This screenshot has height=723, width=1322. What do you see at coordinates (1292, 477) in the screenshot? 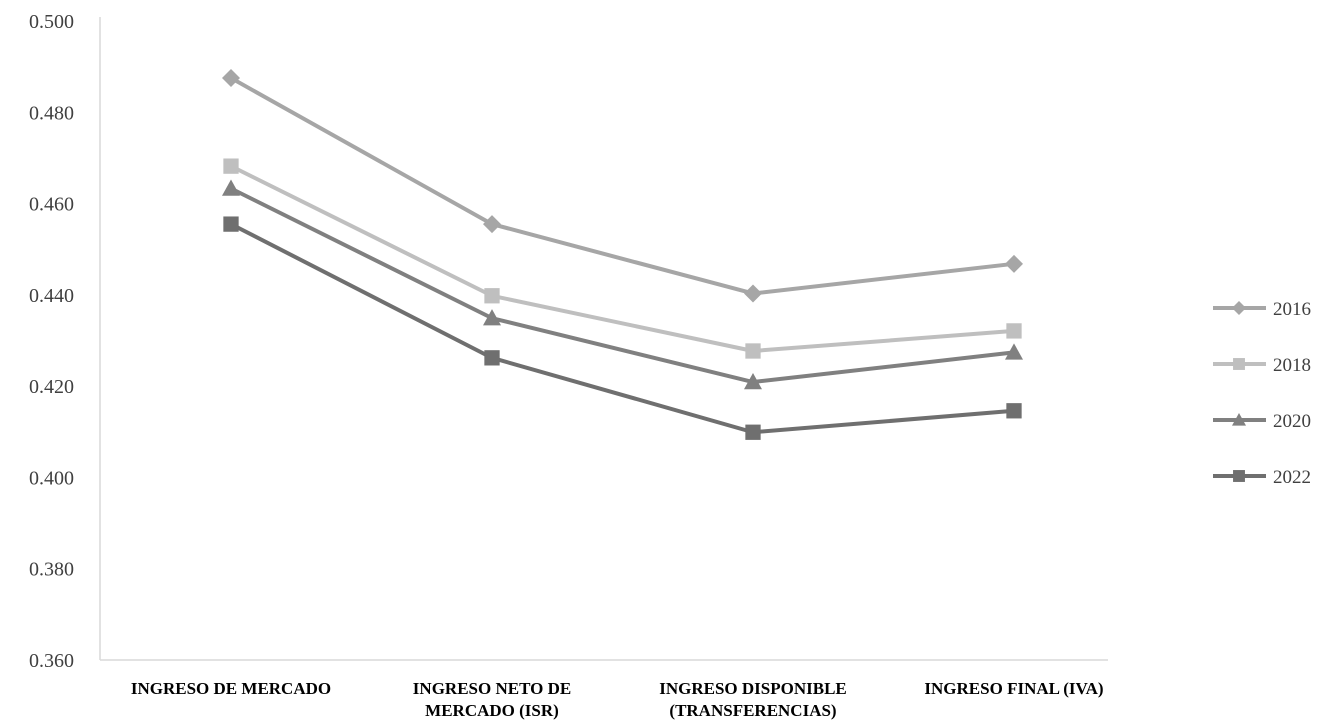
I see `legend-label: 2022` at bounding box center [1292, 477].